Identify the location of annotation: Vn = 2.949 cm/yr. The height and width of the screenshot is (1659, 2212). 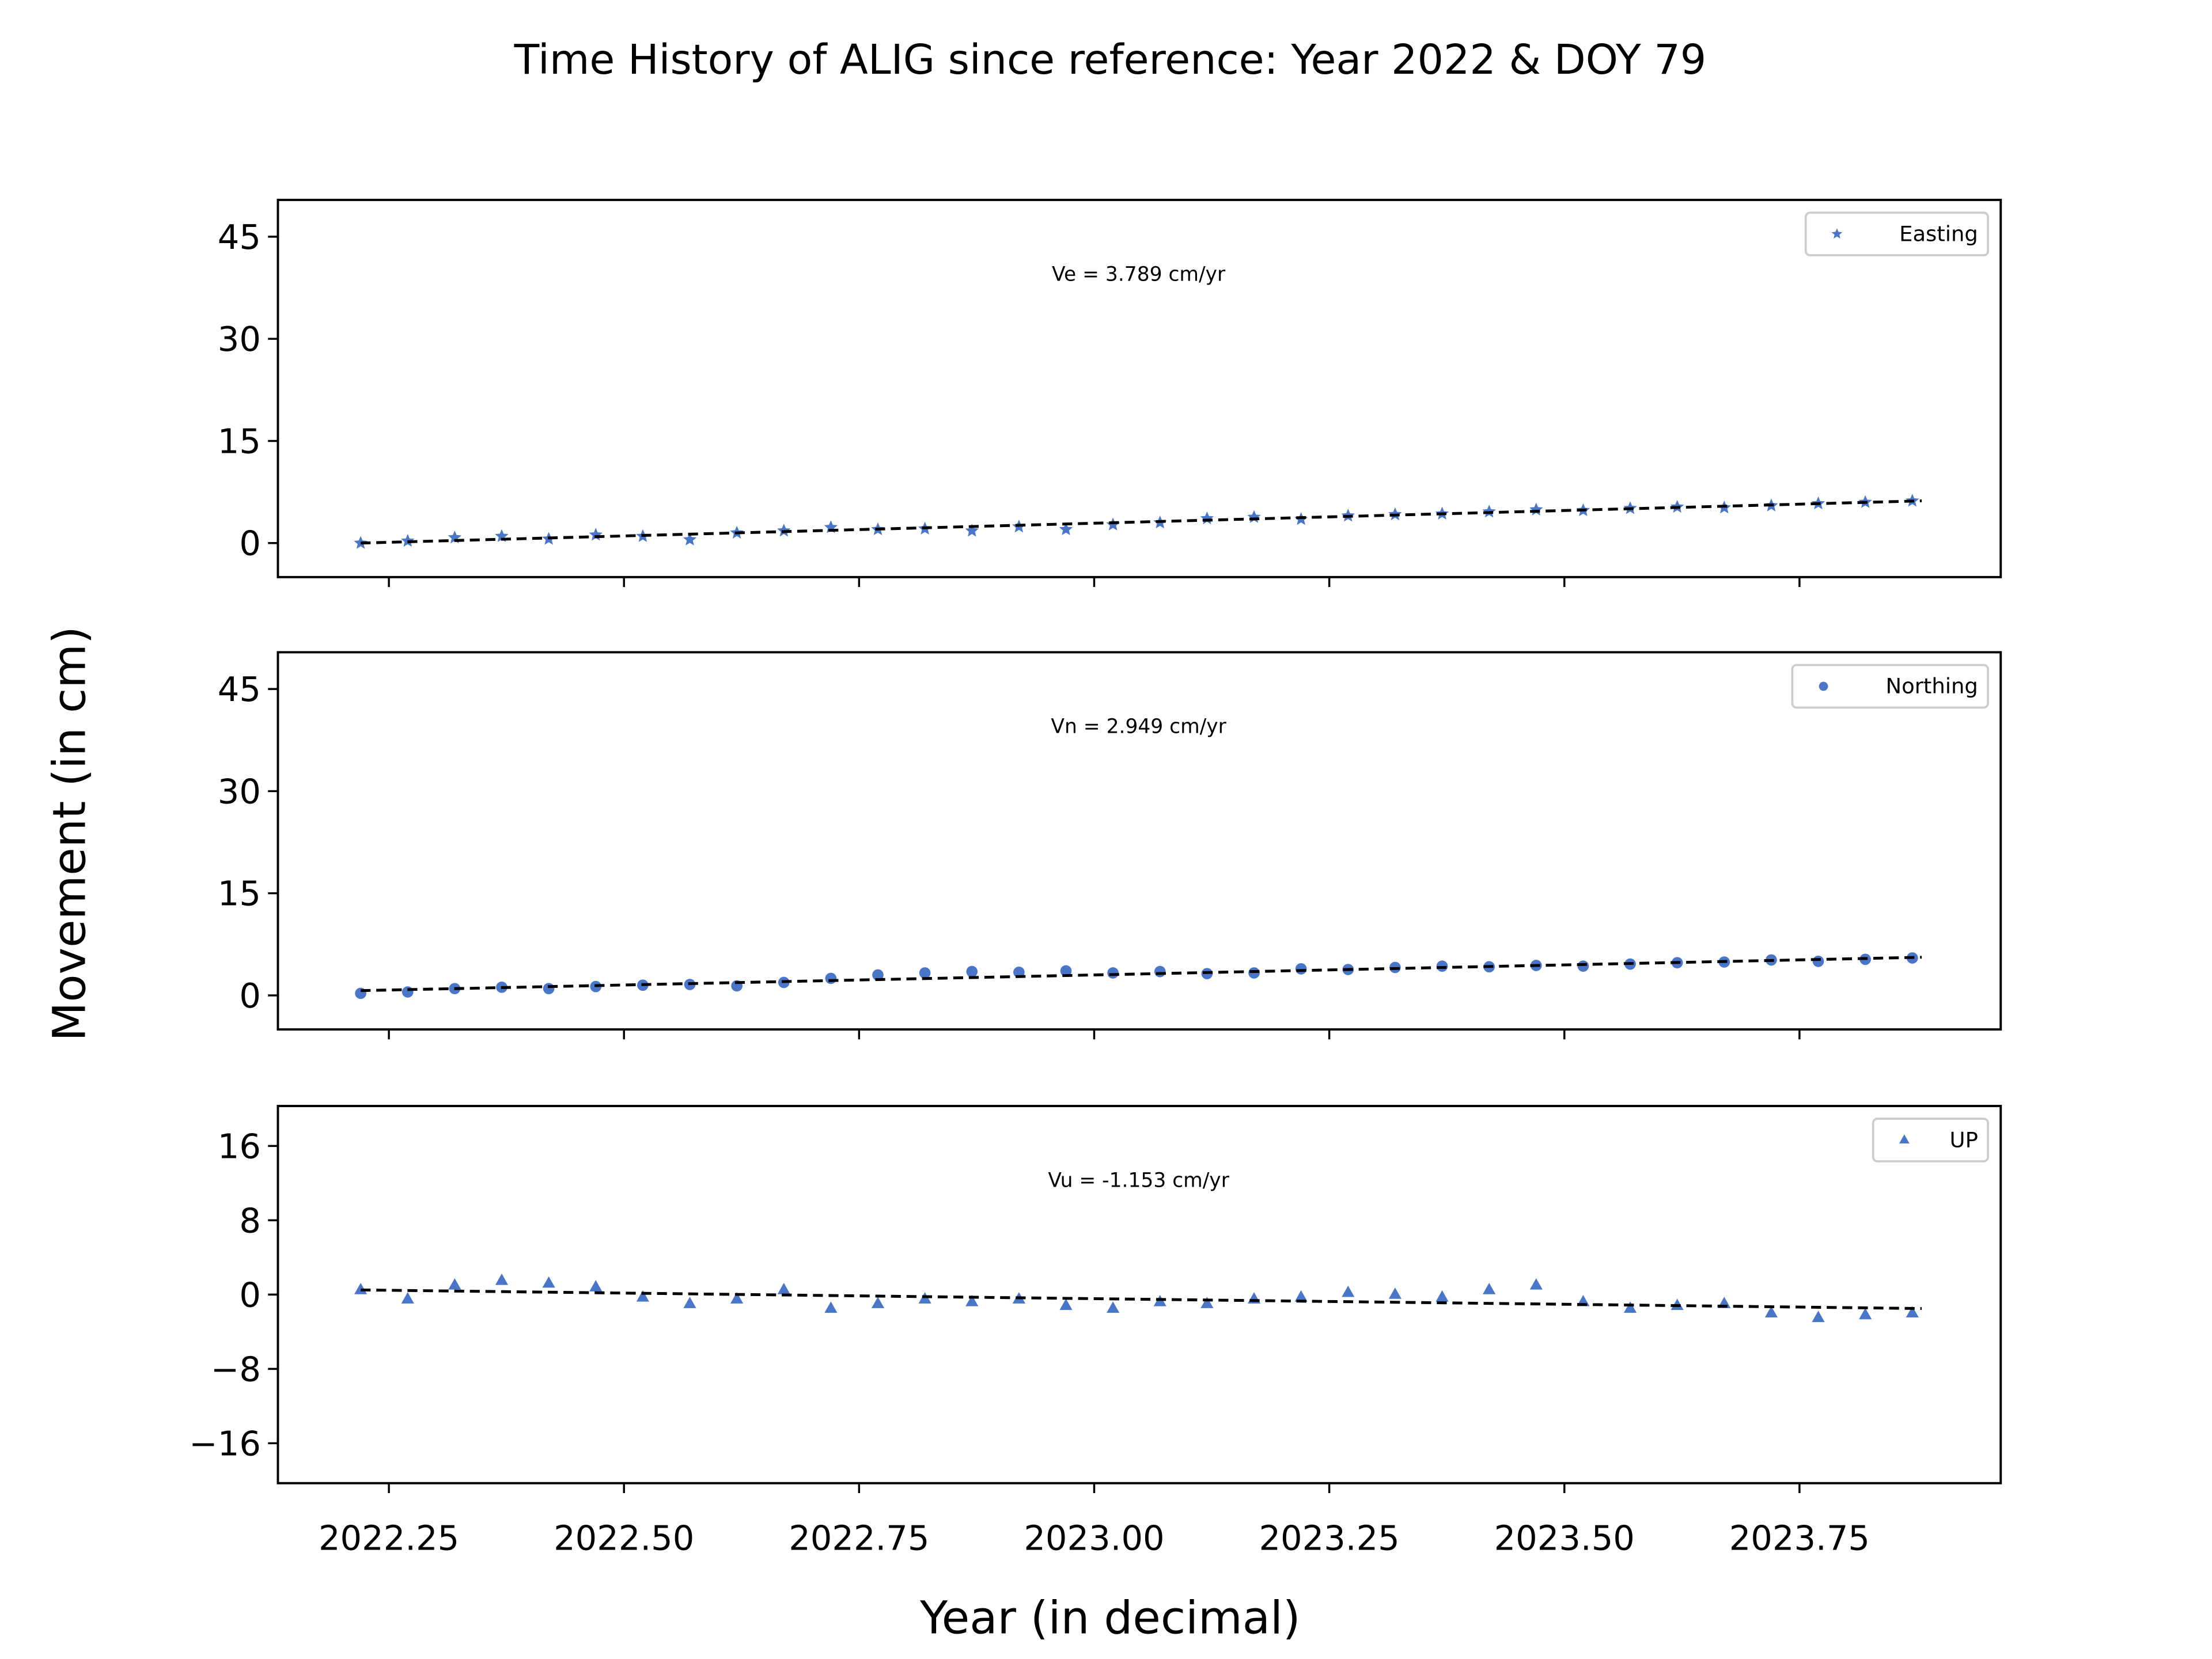
(1138, 726).